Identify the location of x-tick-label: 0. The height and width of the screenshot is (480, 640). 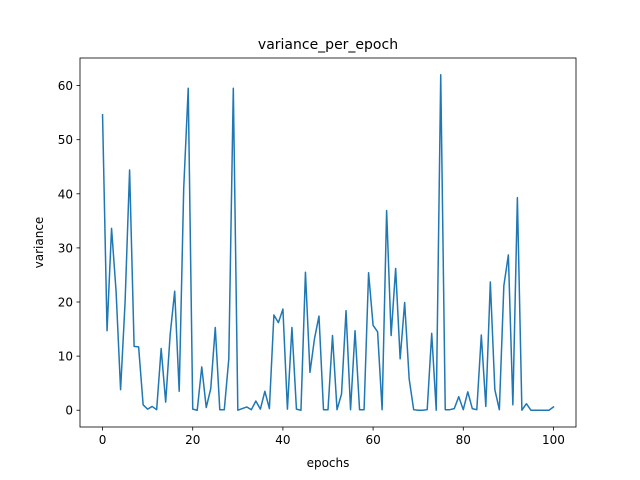
(103, 440).